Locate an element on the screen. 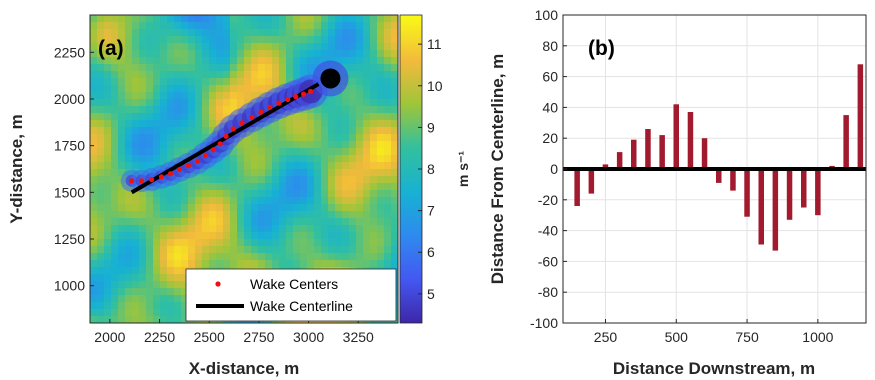 The height and width of the screenshot is (380, 875). wake-center-point is located at coordinates (132, 181).